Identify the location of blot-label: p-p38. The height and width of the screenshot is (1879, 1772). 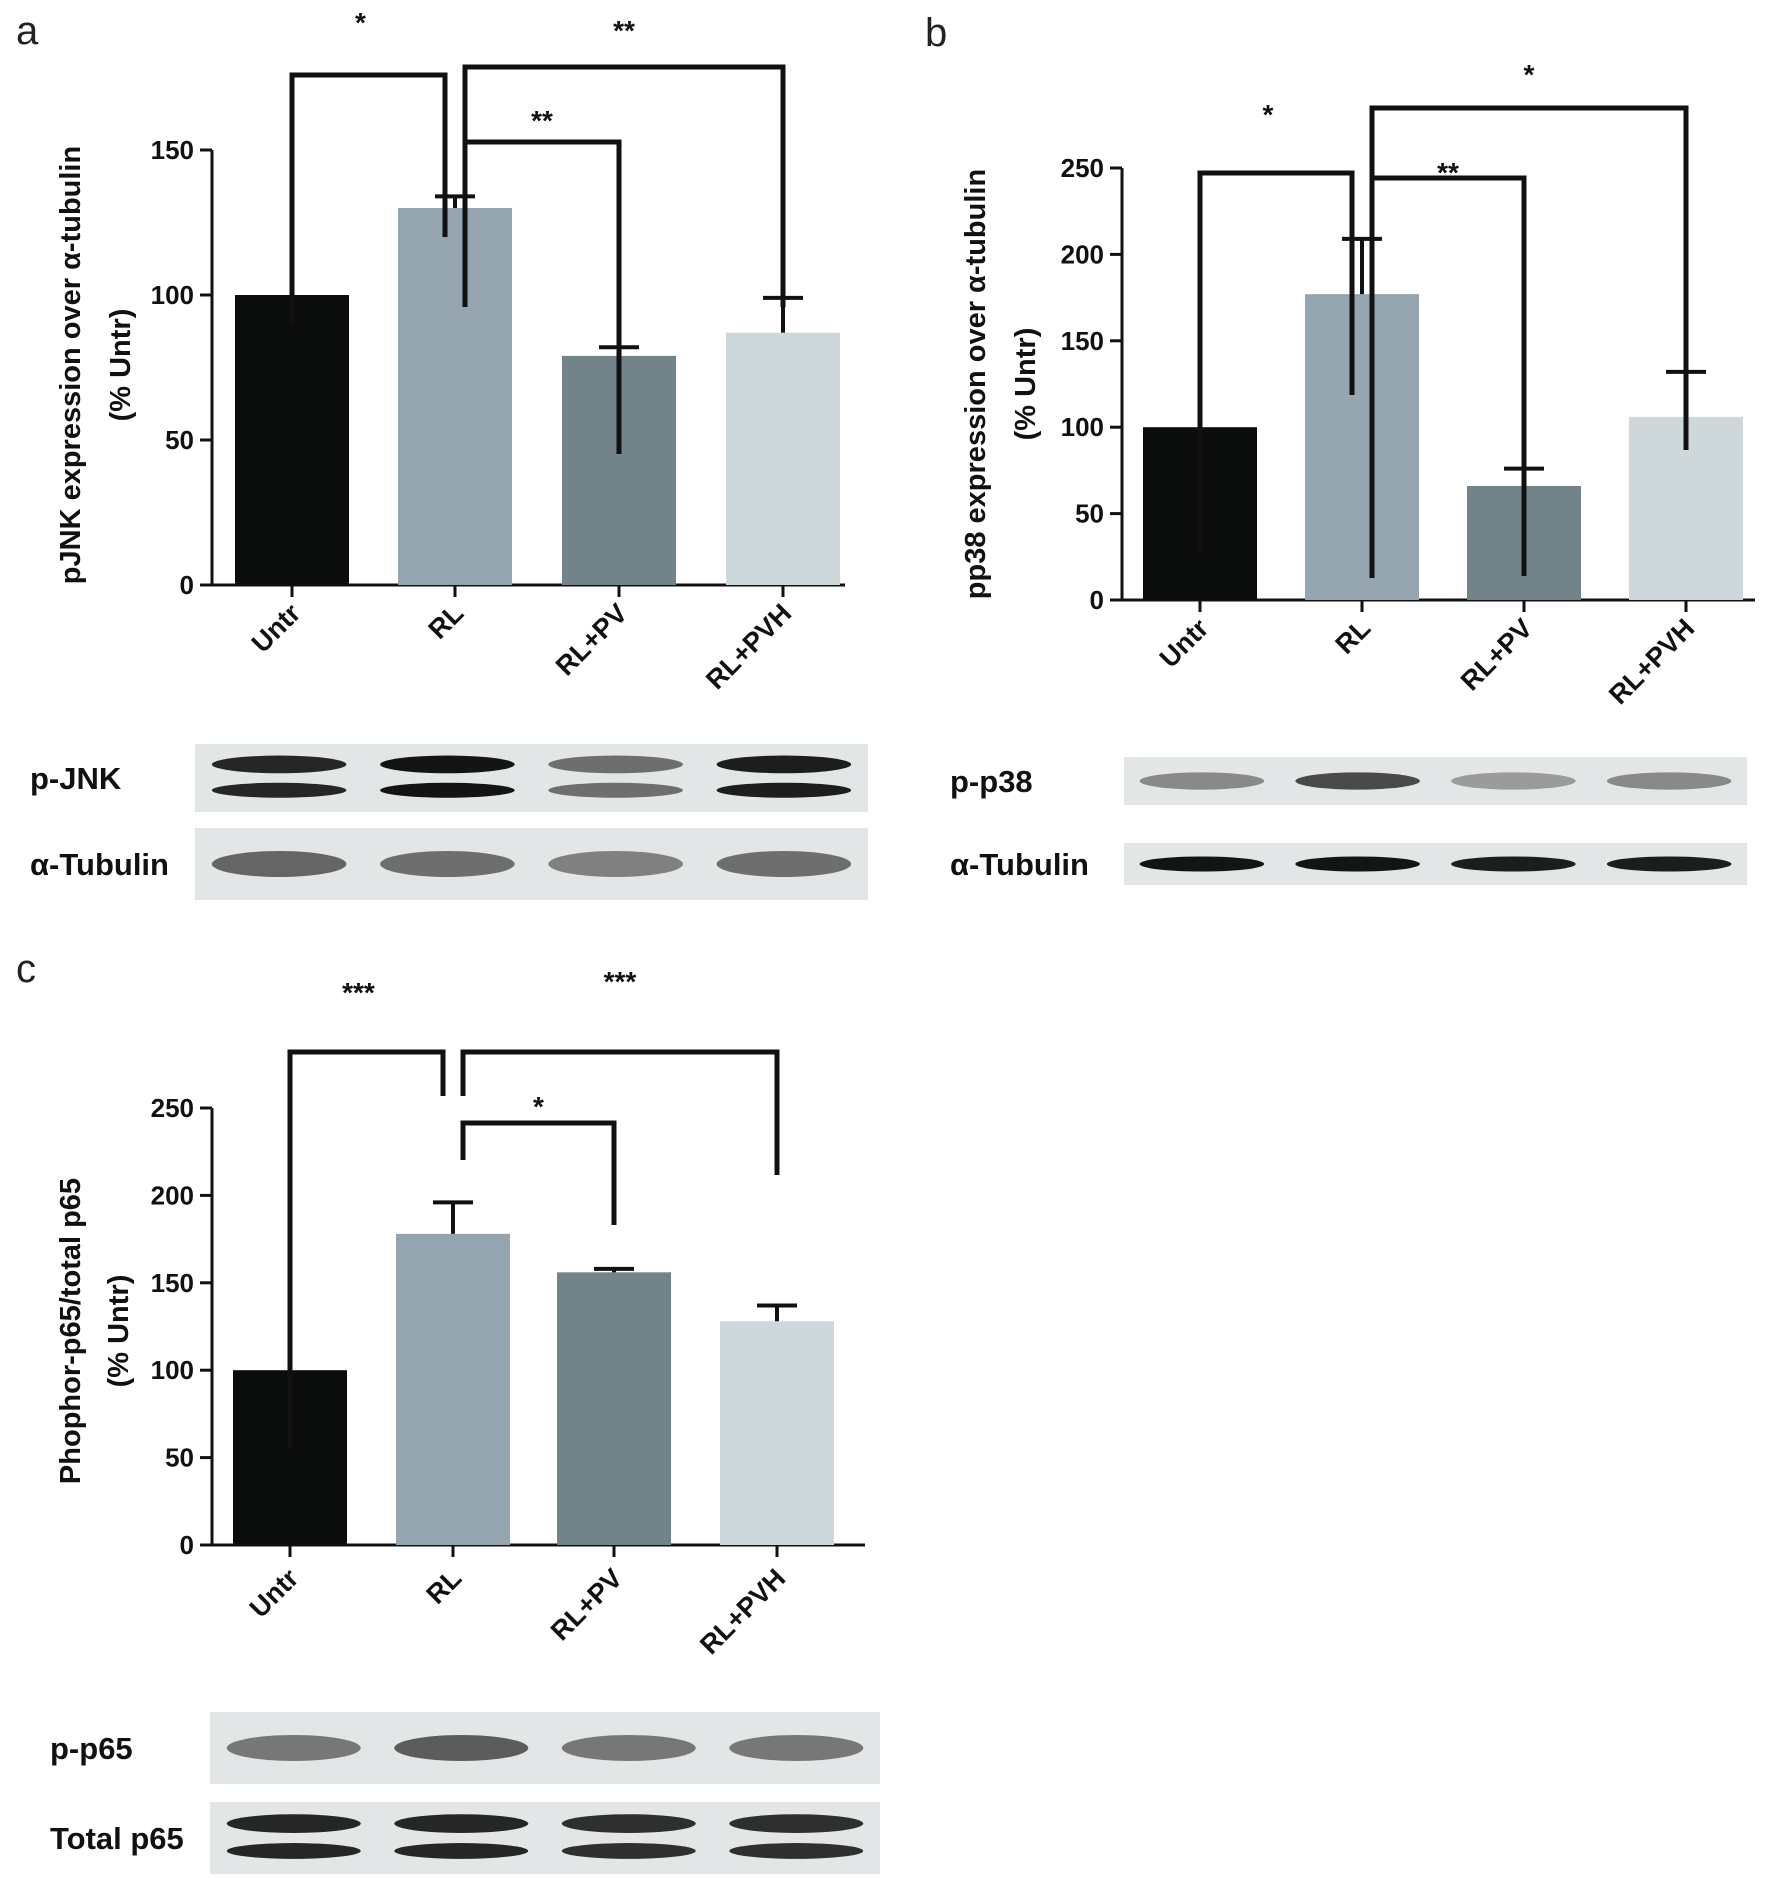
(991, 781).